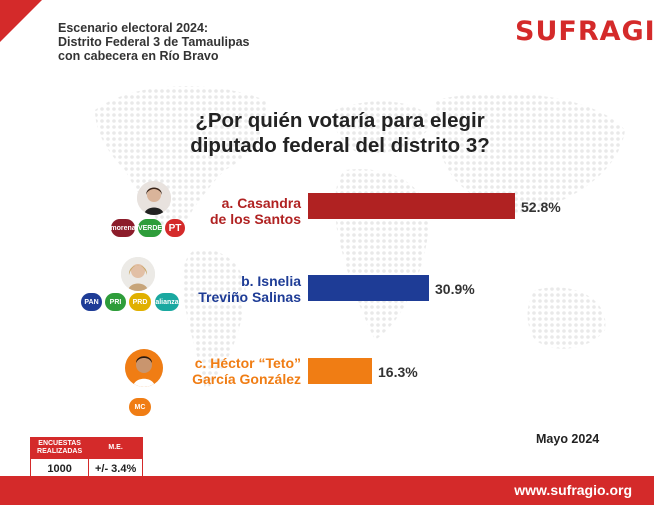 The image size is (654, 505). What do you see at coordinates (144, 368) in the screenshot?
I see `candidate-c-avatar` at bounding box center [144, 368].